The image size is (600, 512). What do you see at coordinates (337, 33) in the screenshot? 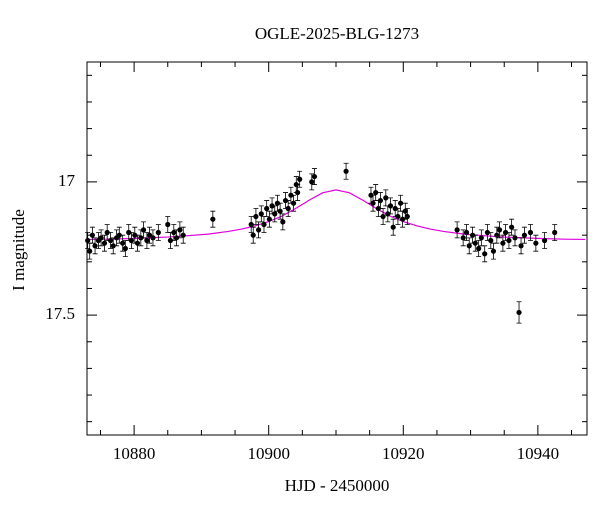
I see `chart-title: OGLE-2025-BLG-1273` at bounding box center [337, 33].